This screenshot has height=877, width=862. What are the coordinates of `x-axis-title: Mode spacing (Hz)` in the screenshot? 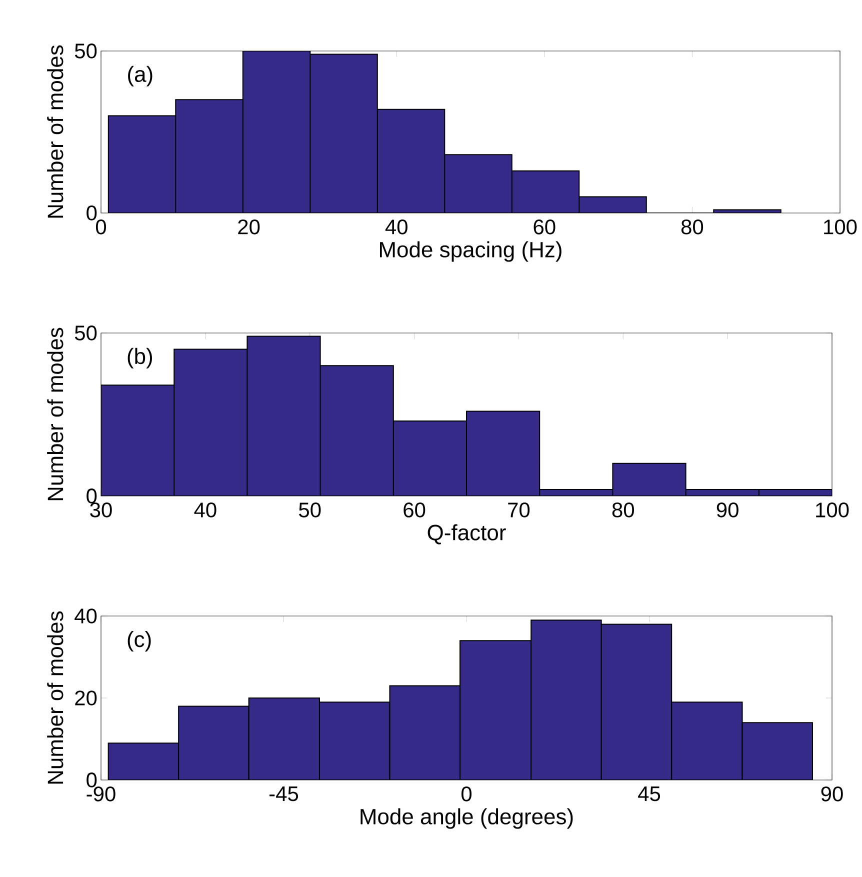 It's located at (471, 251).